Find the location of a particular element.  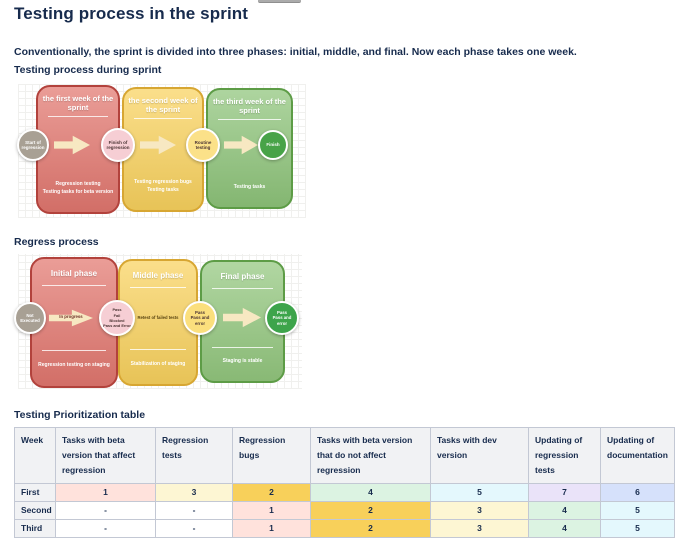

node-pass-fail-blocked: Pass Fail Blocked Pass and Error is located at coordinates (117, 318).